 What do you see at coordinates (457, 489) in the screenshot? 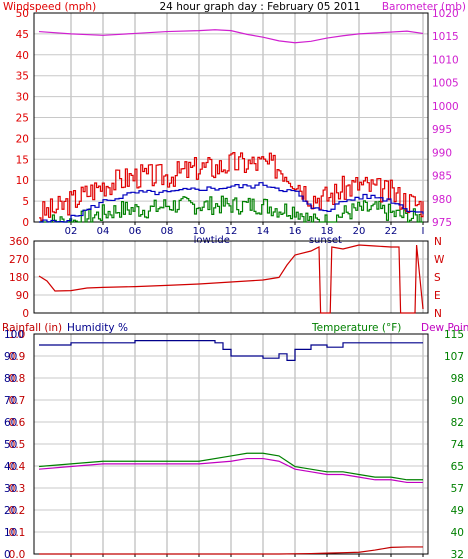
I see `temperature-tick-label: 57` at bounding box center [457, 489].